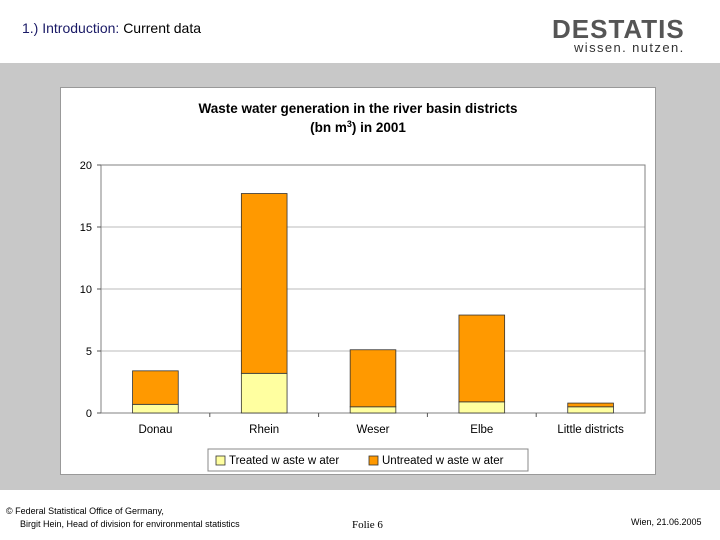 This screenshot has height=540, width=720. I want to click on slide-lead: Introduction:, so click(81, 28).